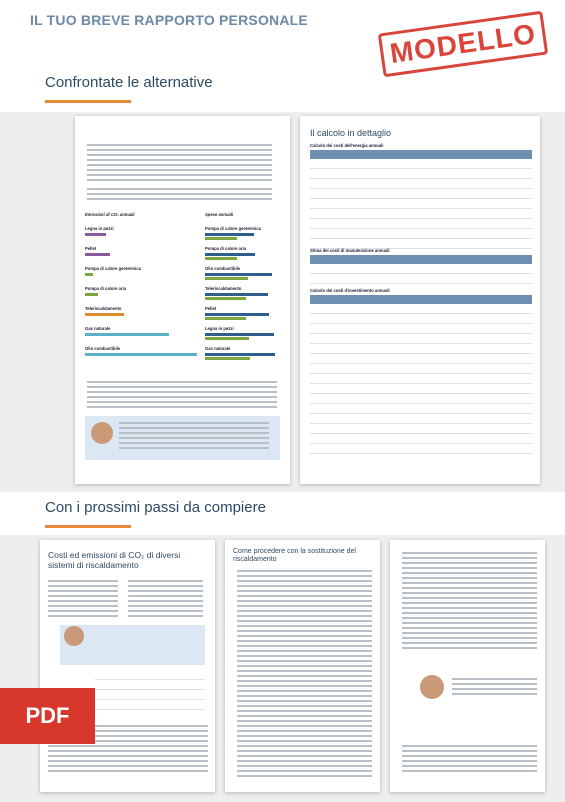 The image size is (565, 802). I want to click on header-title: IL TUO BREVE RAPPORTO PERSONALE, so click(169, 20).